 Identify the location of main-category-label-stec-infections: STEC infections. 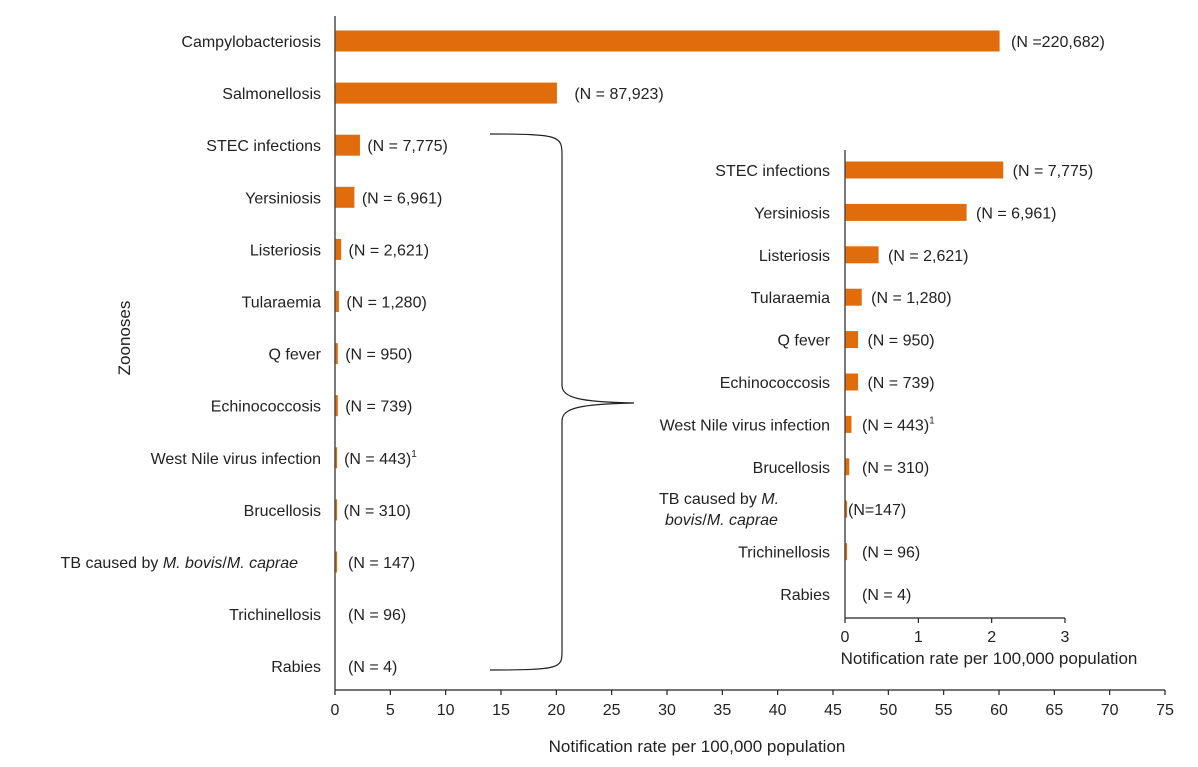
(263, 146).